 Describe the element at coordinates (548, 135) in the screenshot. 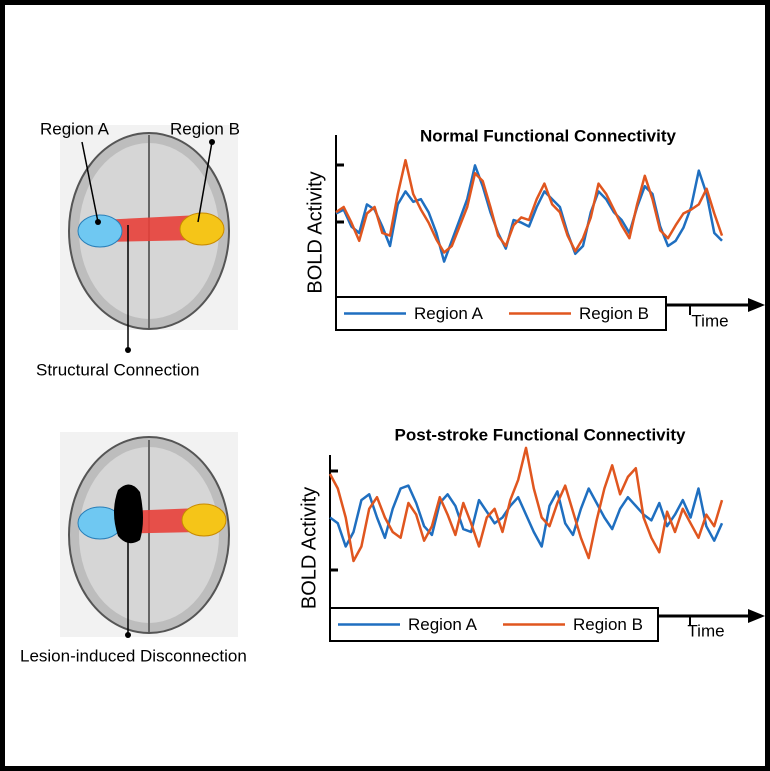

I see `chart-title: Normal Functional Connectivity` at that location.